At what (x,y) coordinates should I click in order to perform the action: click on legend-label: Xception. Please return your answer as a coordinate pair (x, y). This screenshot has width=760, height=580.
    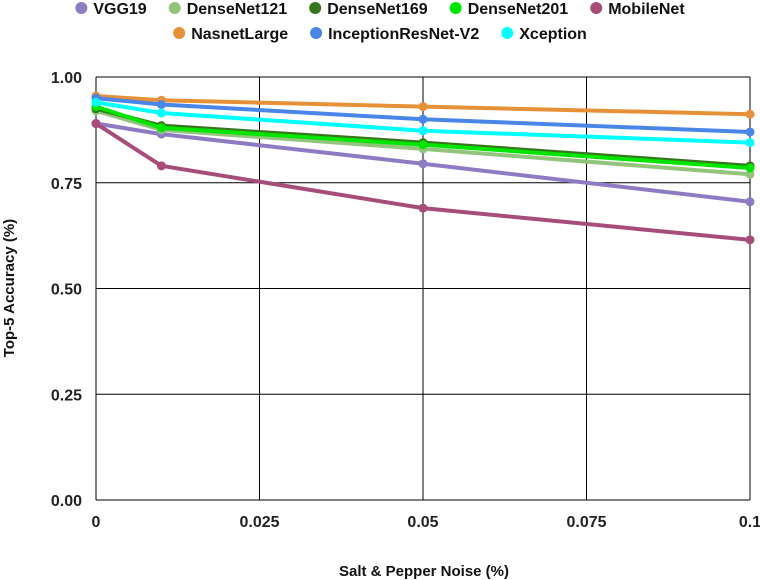
    Looking at the image, I should click on (553, 34).